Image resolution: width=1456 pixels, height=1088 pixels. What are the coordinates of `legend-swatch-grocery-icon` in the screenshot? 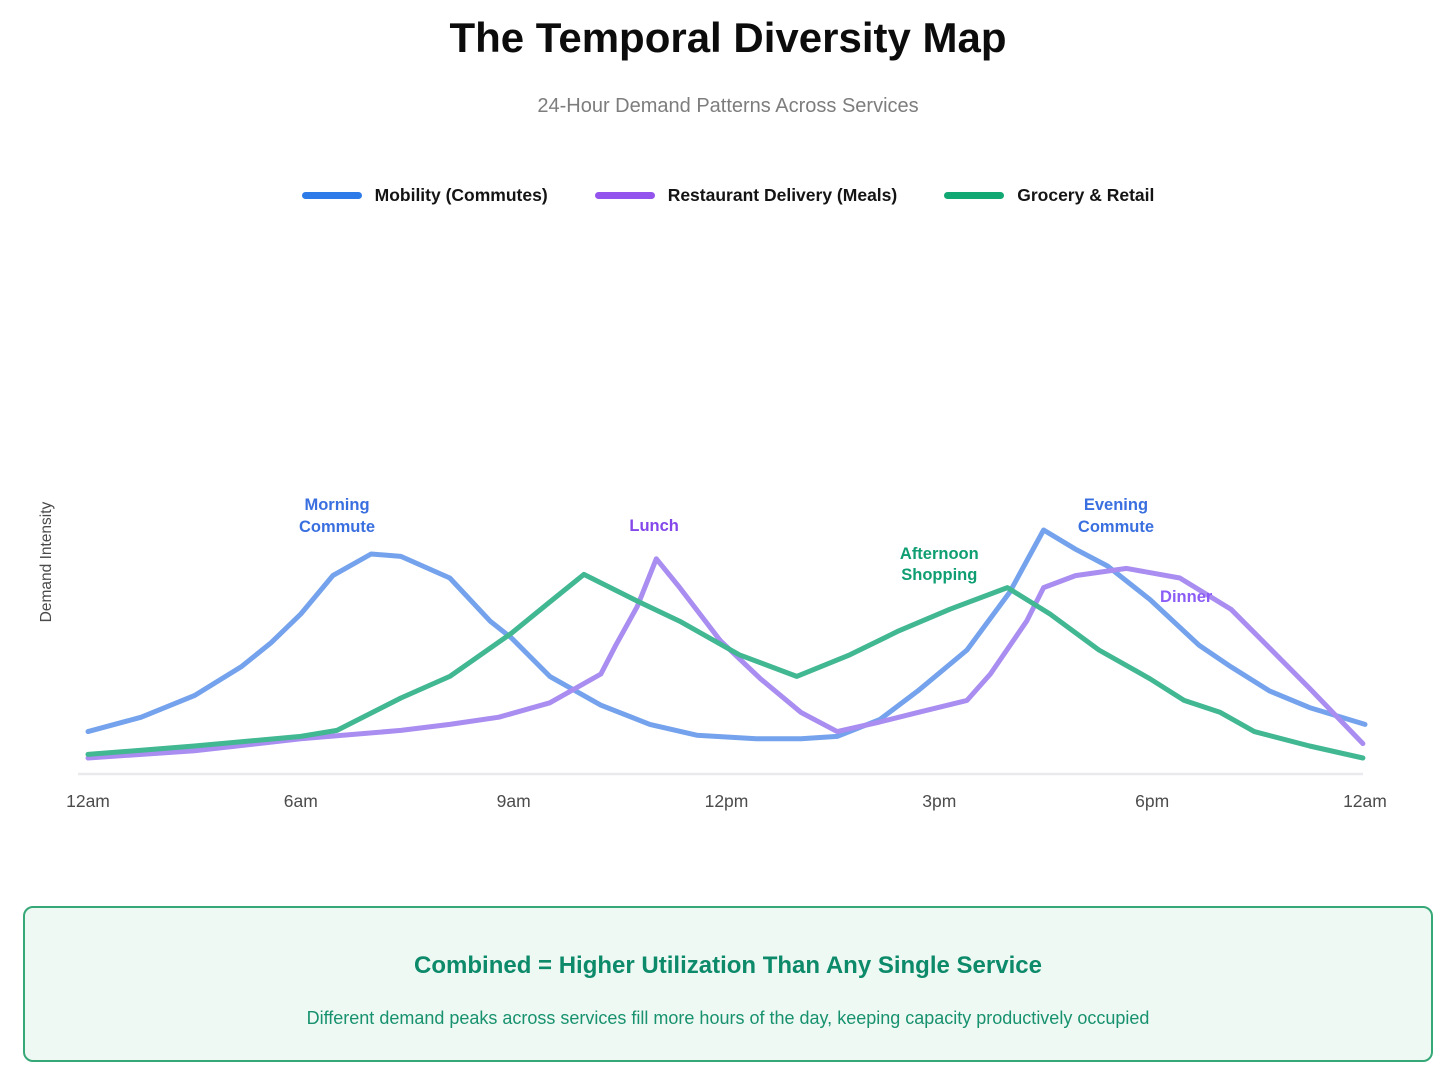 It's located at (974, 195).